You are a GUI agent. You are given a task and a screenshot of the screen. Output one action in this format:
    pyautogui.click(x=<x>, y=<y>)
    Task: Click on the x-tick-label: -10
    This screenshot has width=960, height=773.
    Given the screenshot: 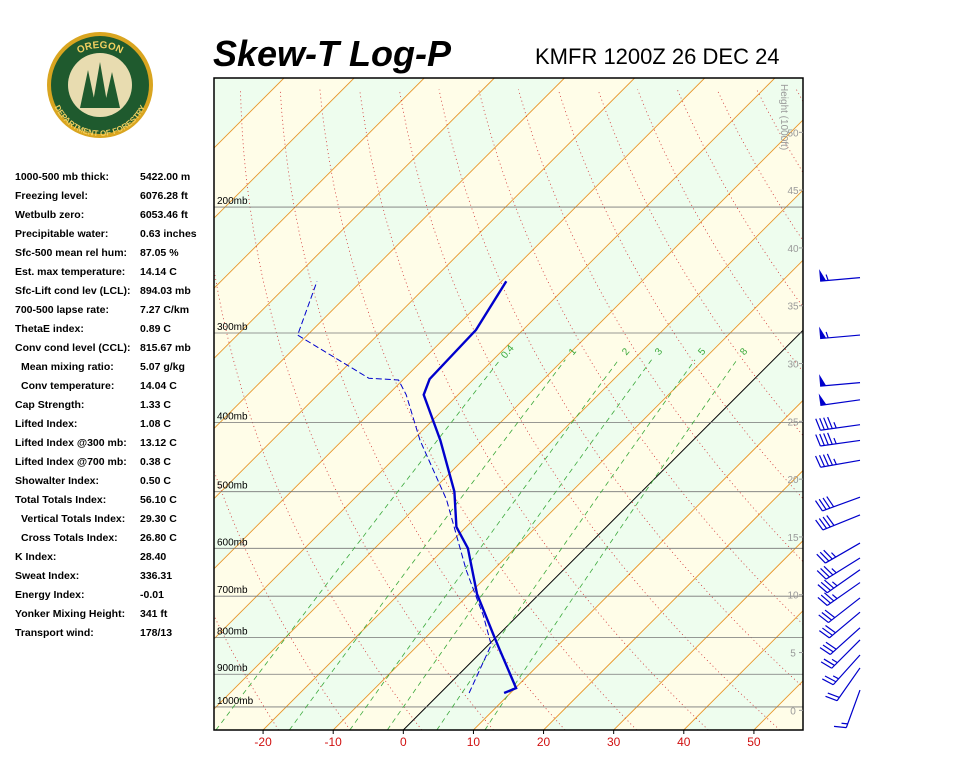 What is the action you would take?
    pyautogui.click(x=334, y=742)
    